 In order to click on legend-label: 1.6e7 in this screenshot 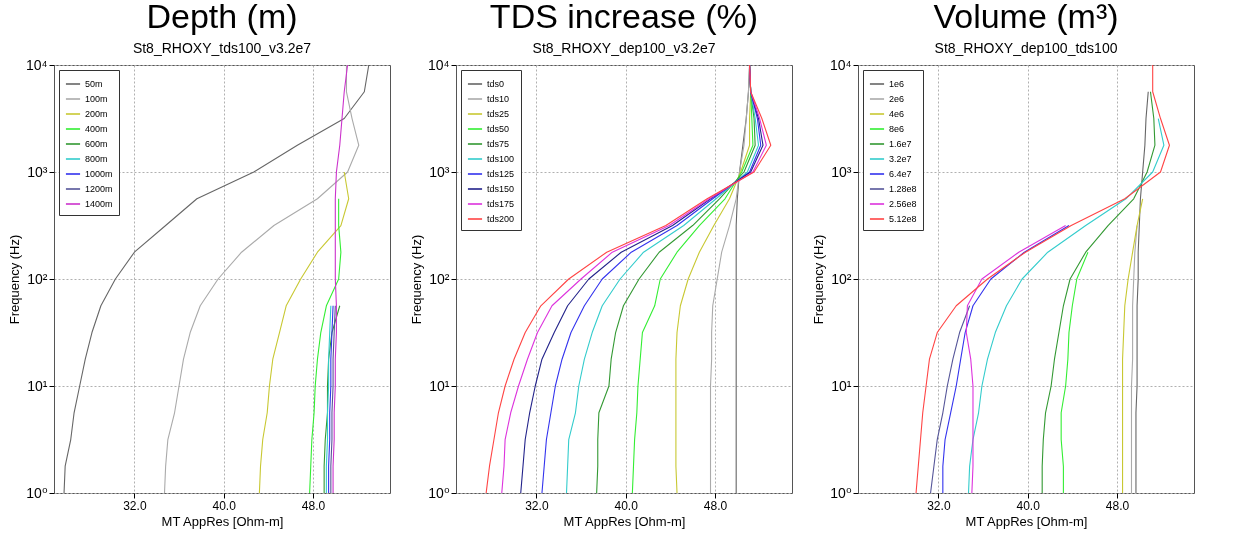, I will do `click(900, 144)`.